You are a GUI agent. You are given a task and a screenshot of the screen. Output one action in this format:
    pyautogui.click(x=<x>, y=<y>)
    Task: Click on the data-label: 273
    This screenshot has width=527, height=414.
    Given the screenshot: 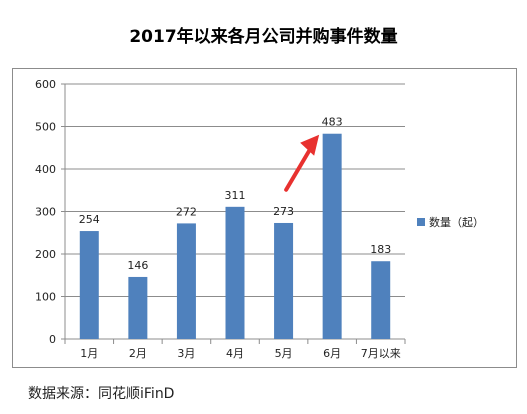 What is the action you would take?
    pyautogui.click(x=283, y=211)
    